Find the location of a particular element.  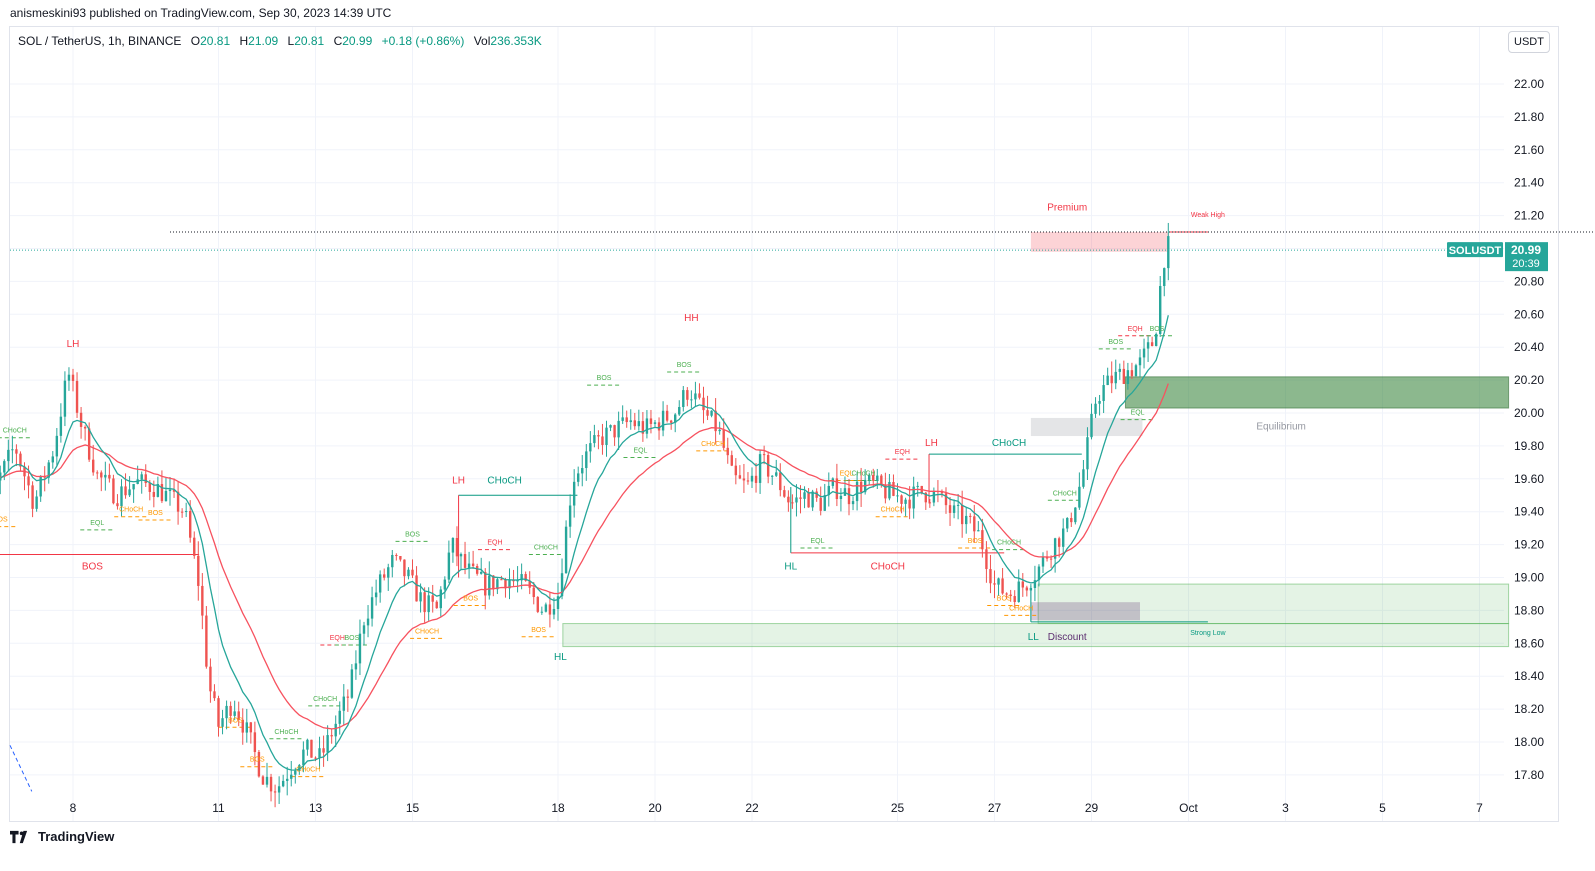

y-tick-label: 19.20 is located at coordinates (1529, 545).